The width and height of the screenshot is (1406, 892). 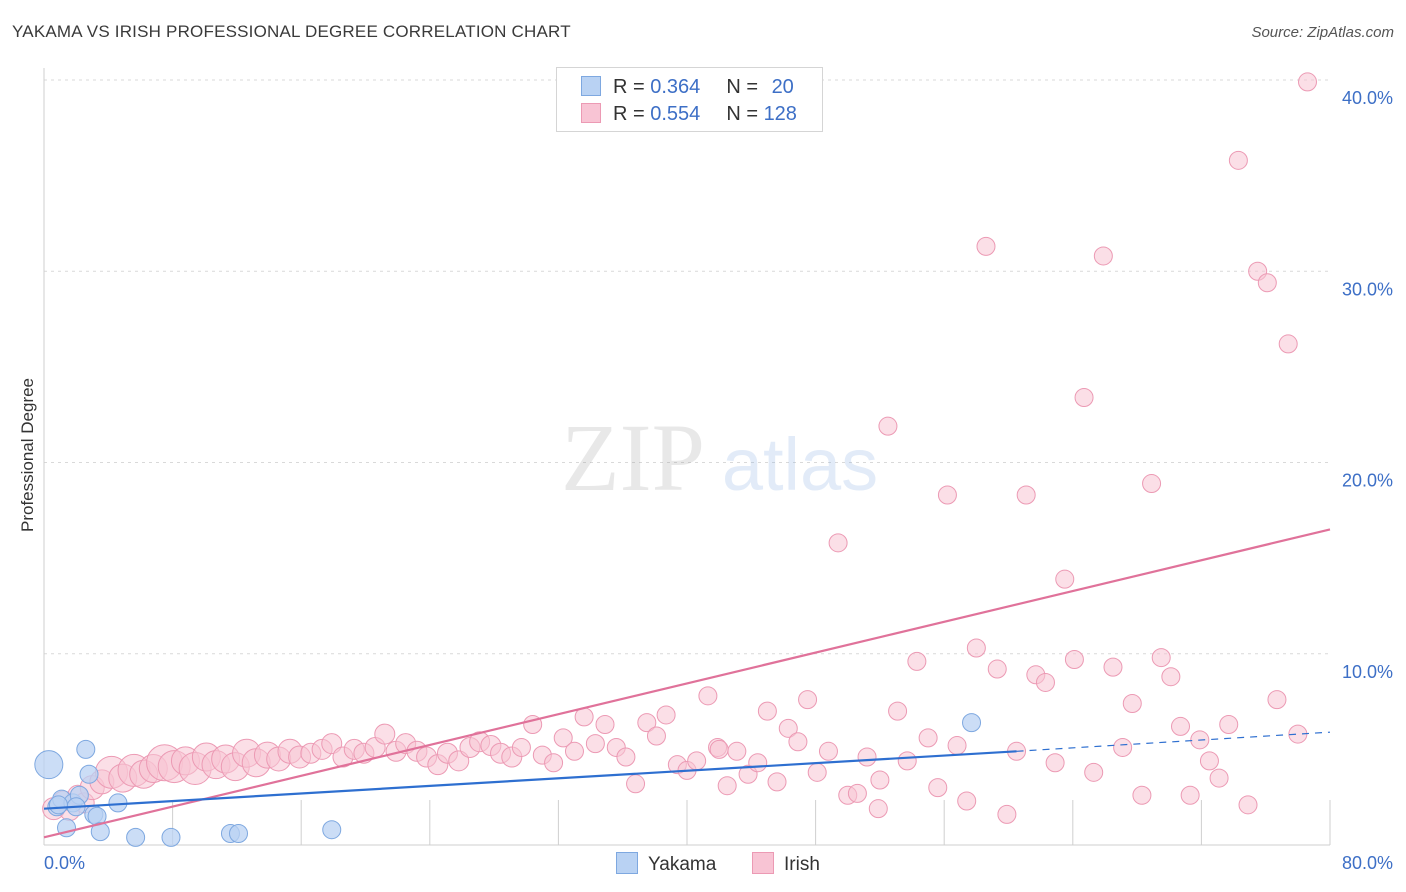 What do you see at coordinates (633, 457) in the screenshot?
I see `watermark-zip: ZIP` at bounding box center [633, 457].